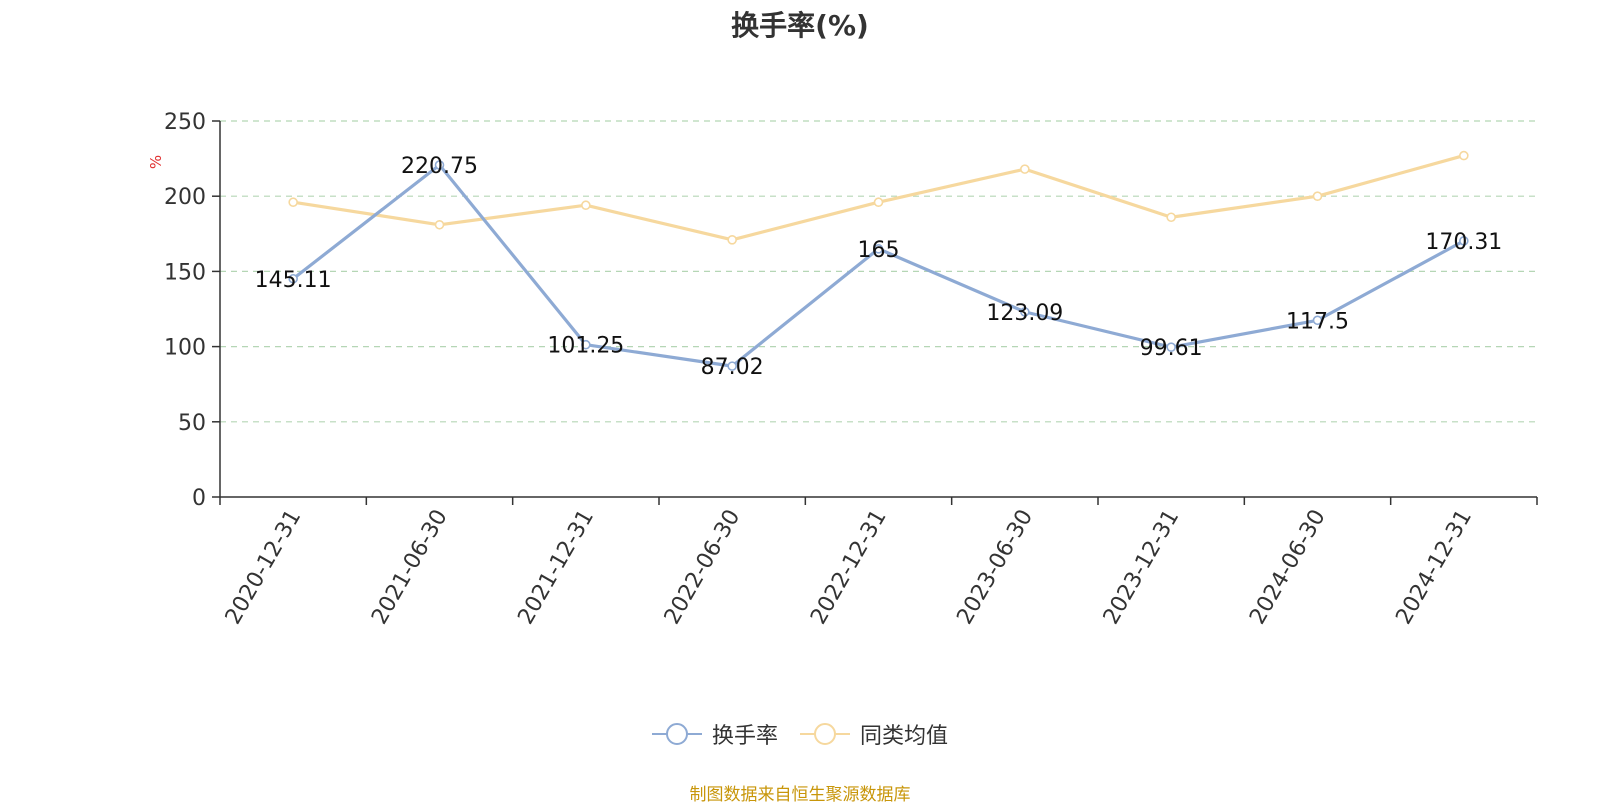 The width and height of the screenshot is (1600, 805). What do you see at coordinates (744, 736) in the screenshot?
I see `legend-label-turnover: 换手率` at bounding box center [744, 736].